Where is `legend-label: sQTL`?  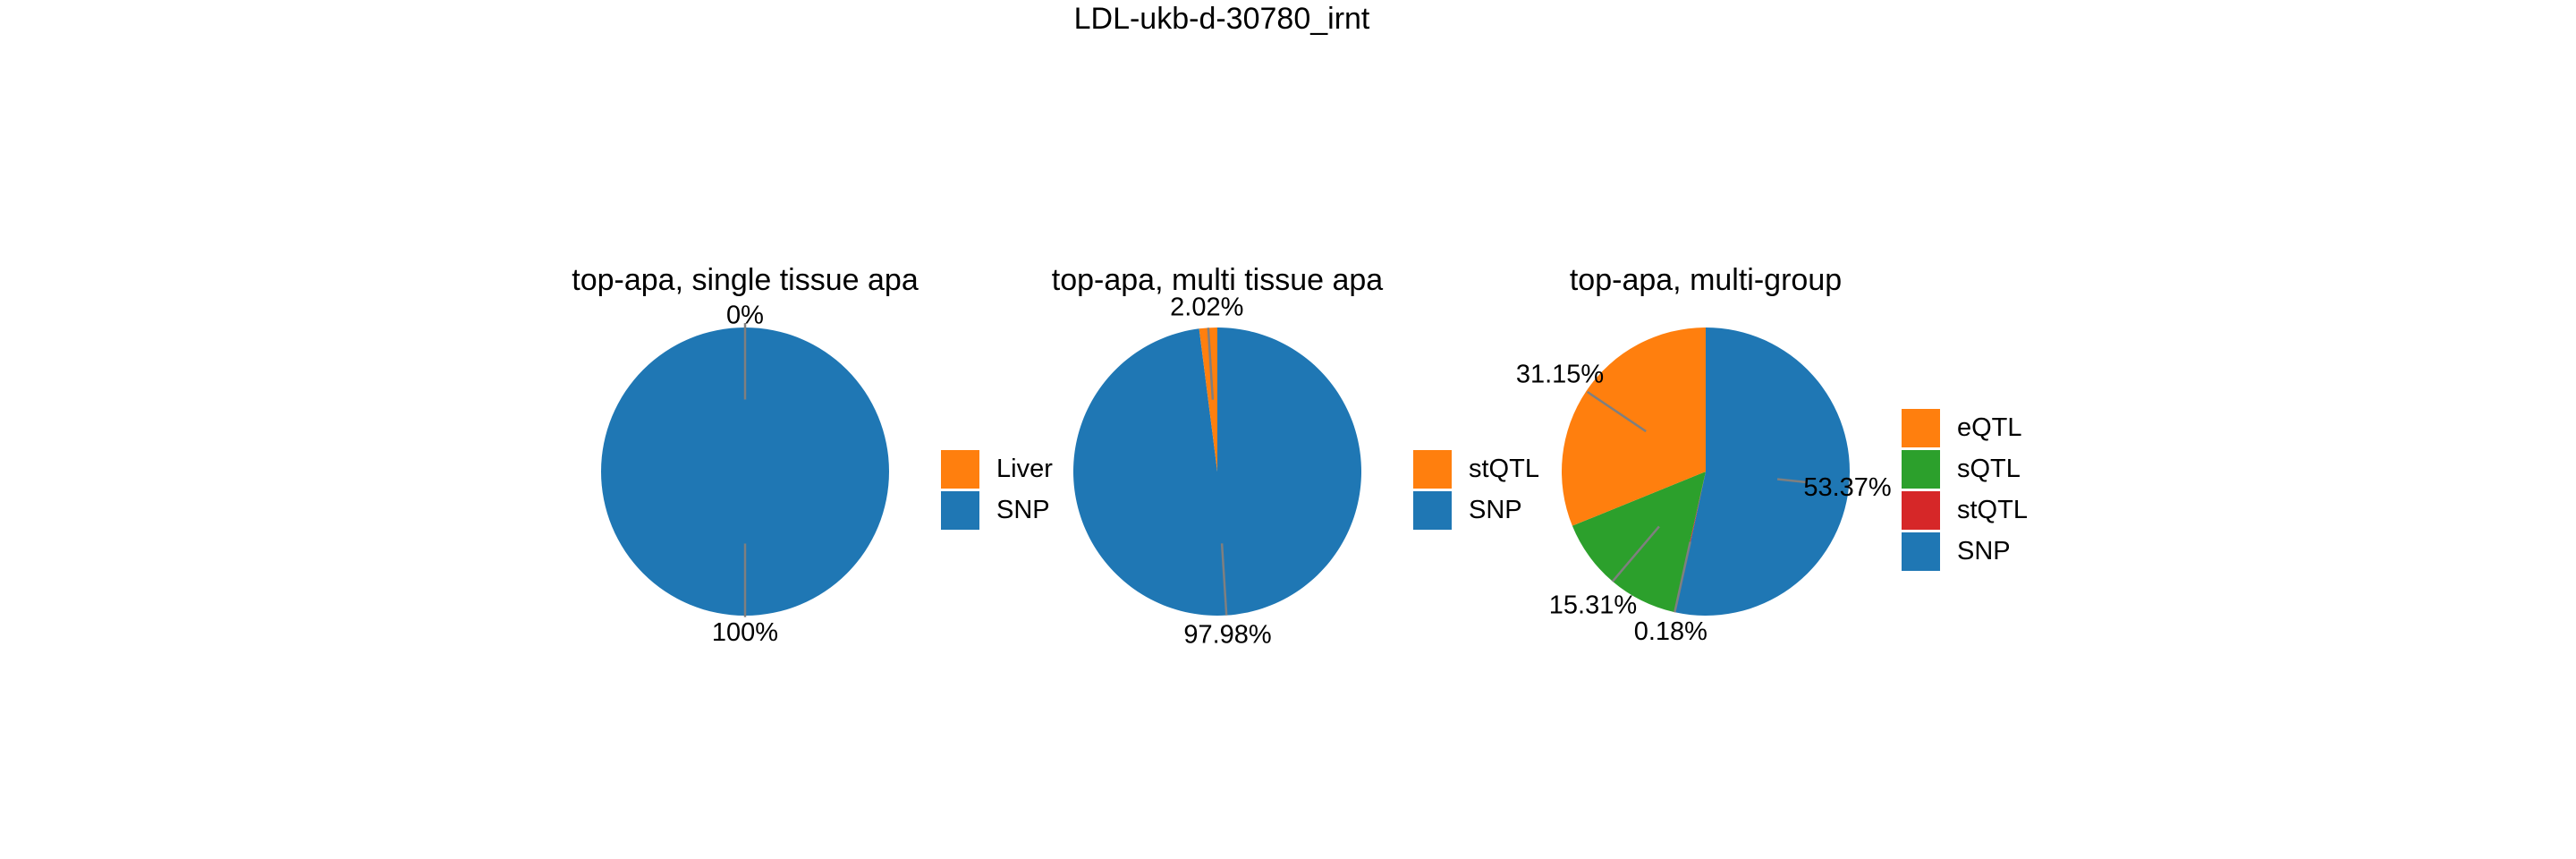
legend-label: sQTL is located at coordinates (1989, 468).